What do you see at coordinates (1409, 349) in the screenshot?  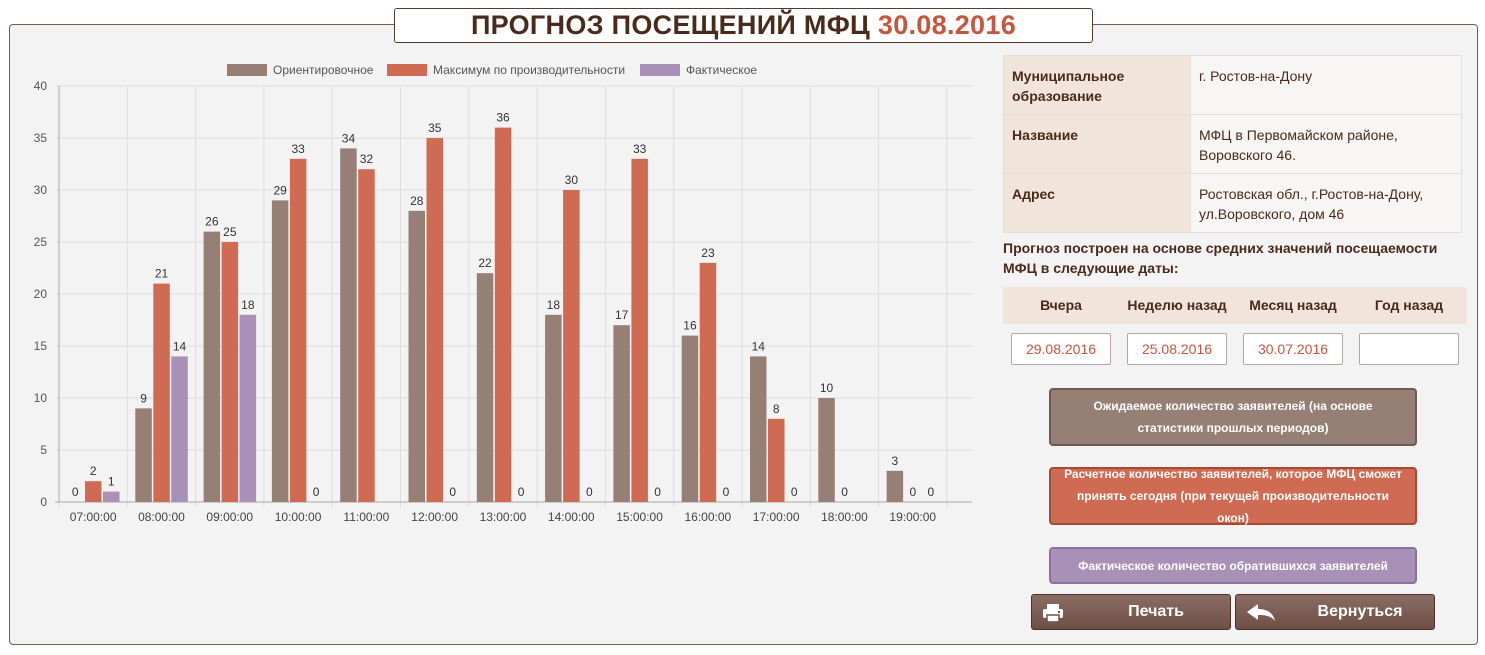 I see `date-field-year` at bounding box center [1409, 349].